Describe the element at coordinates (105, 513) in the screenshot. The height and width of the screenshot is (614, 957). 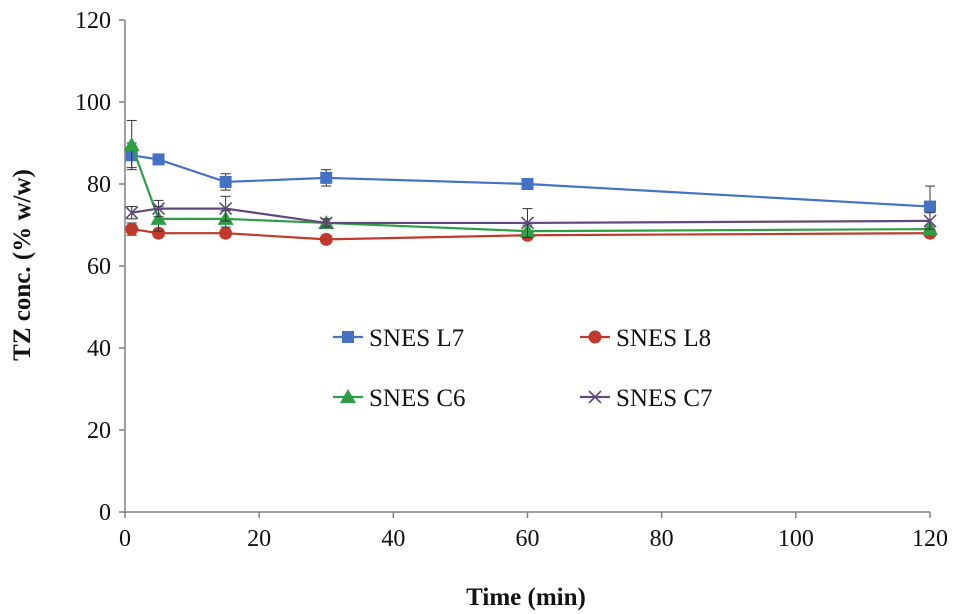
I see `y-tick-label: 0` at that location.